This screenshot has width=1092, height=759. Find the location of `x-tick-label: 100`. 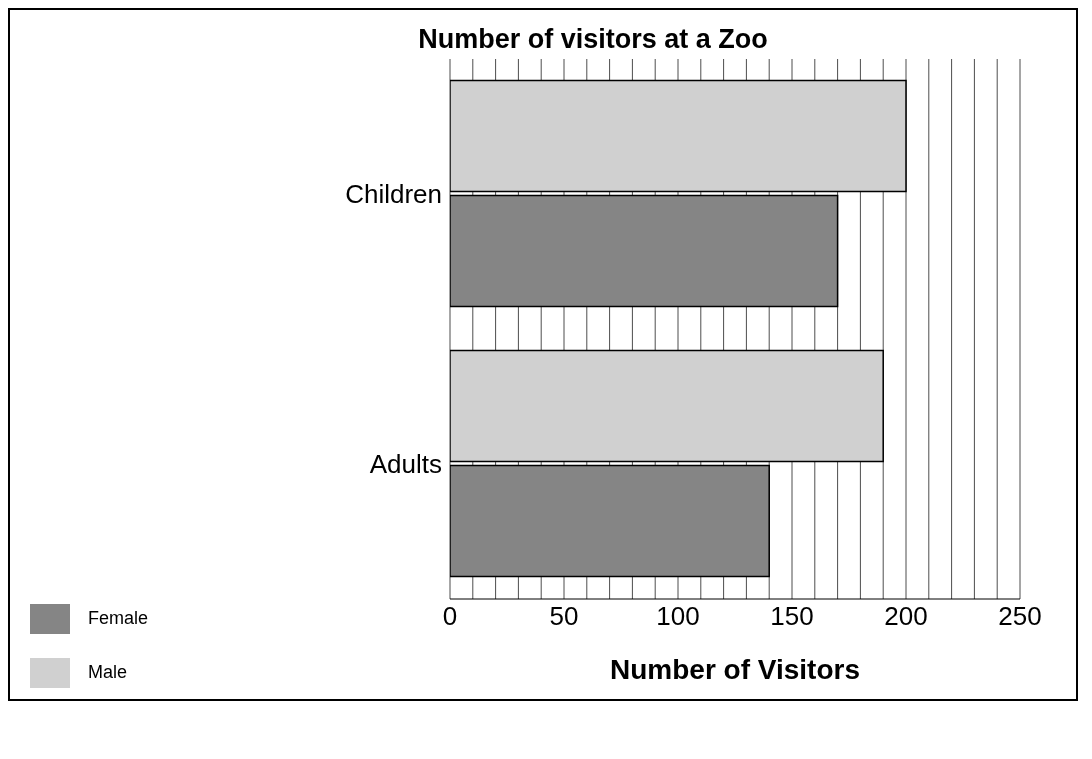

x-tick-label: 100 is located at coordinates (678, 616).